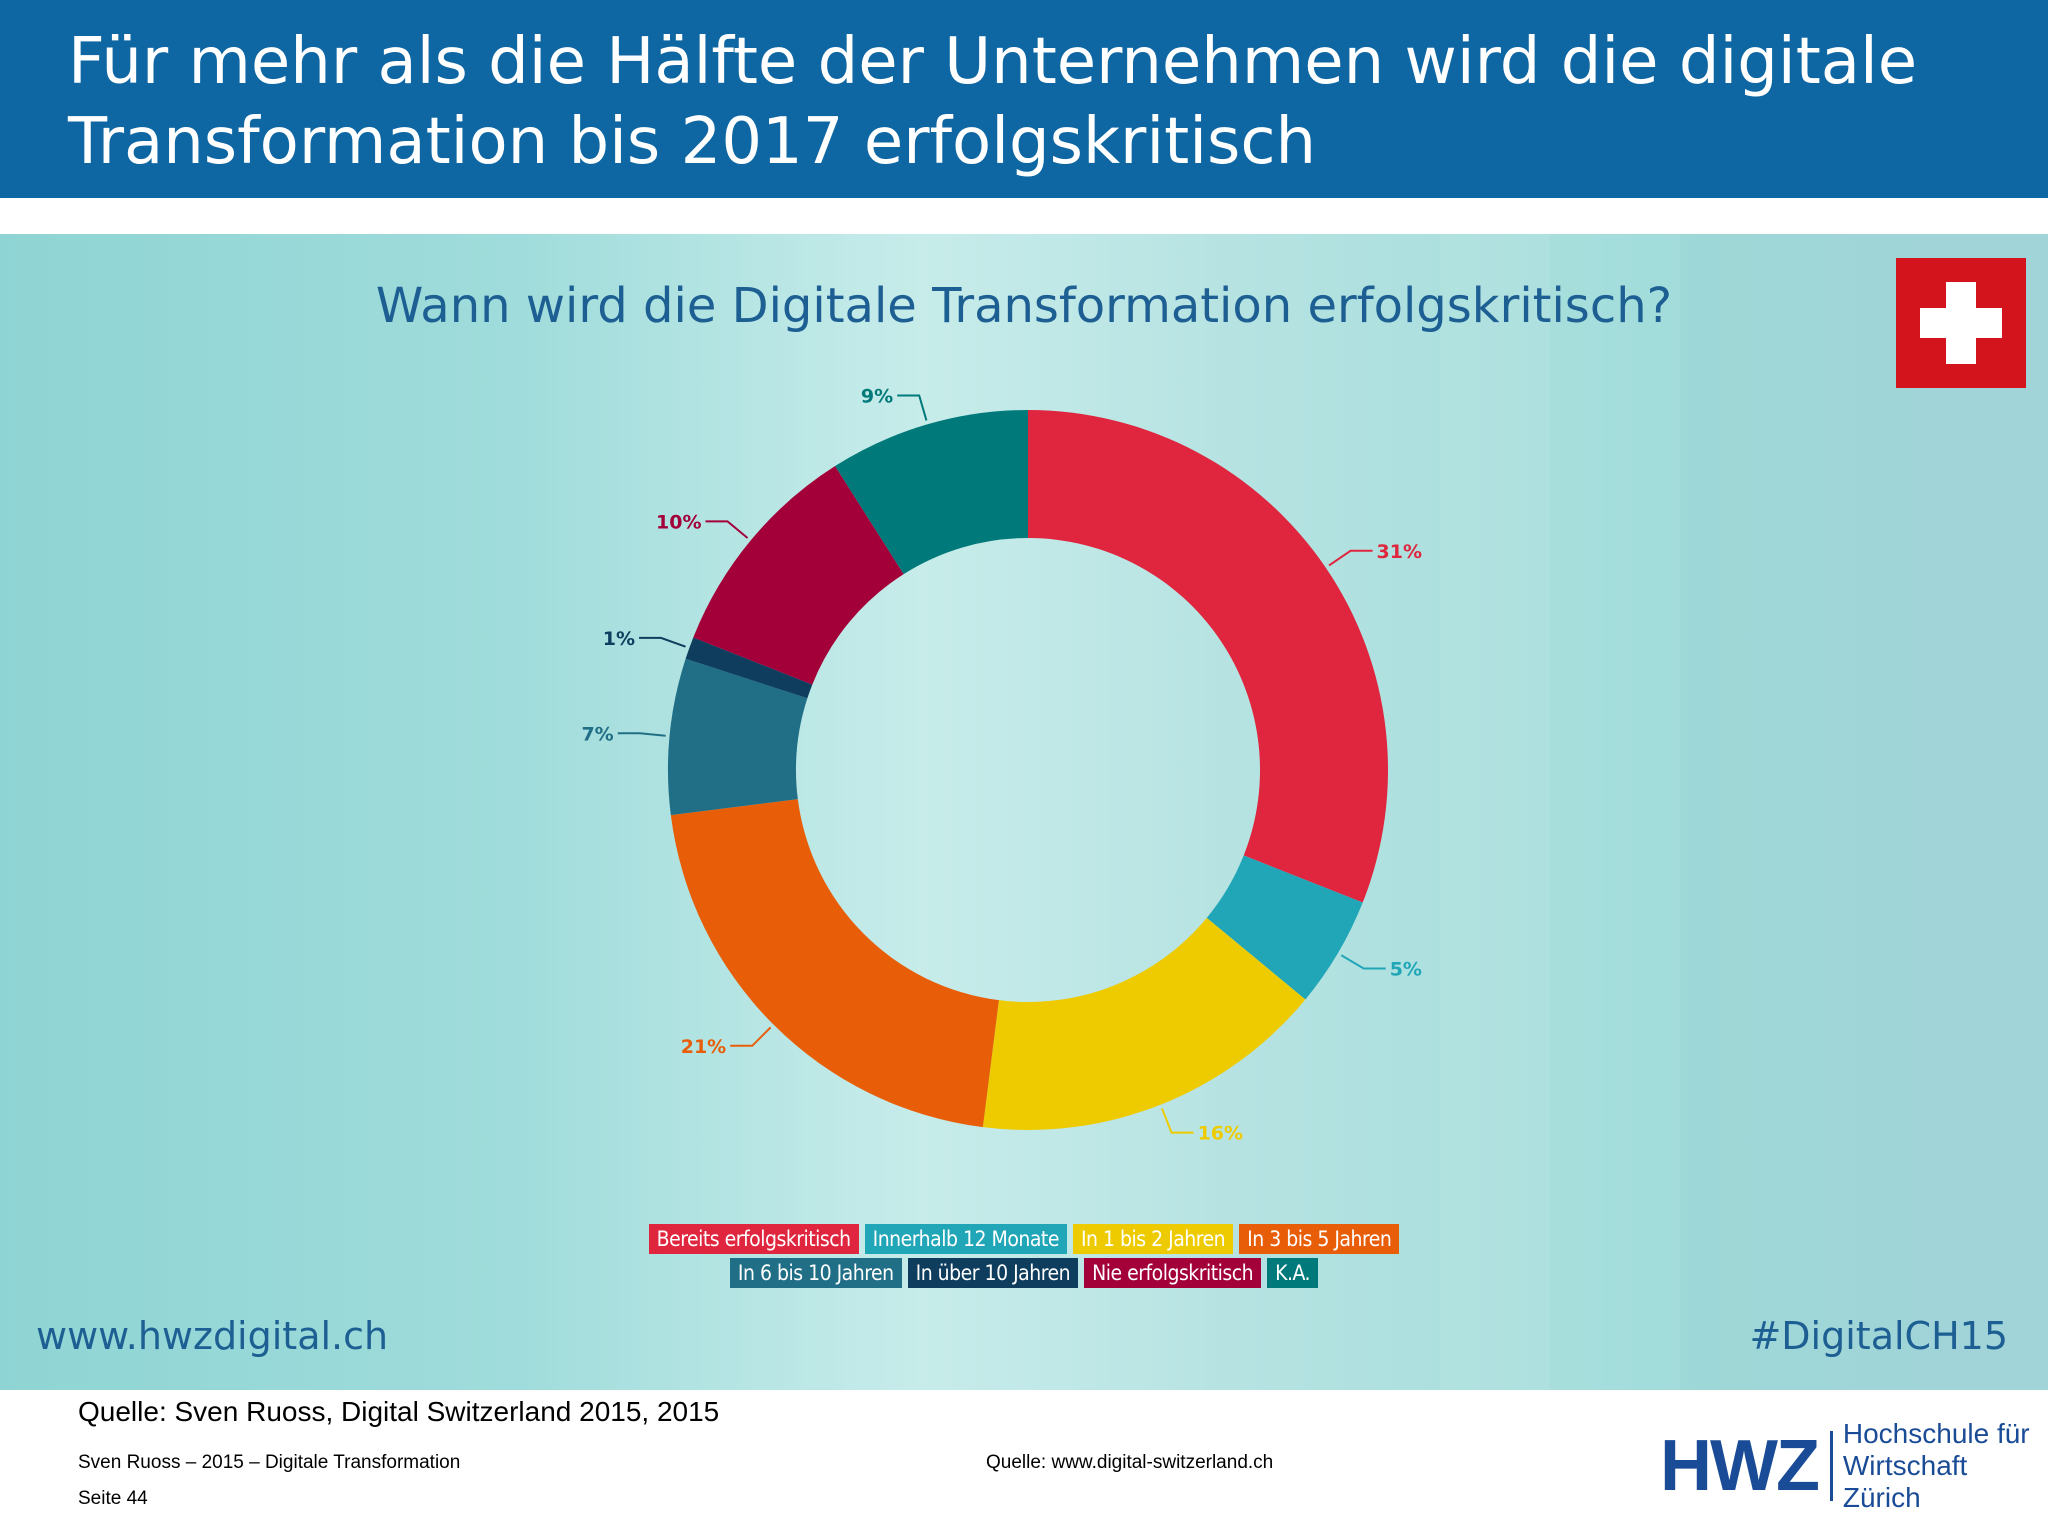  Describe the element at coordinates (1173, 1273) in the screenshot. I see `legend-item: Nie erfolgskritisch` at that location.